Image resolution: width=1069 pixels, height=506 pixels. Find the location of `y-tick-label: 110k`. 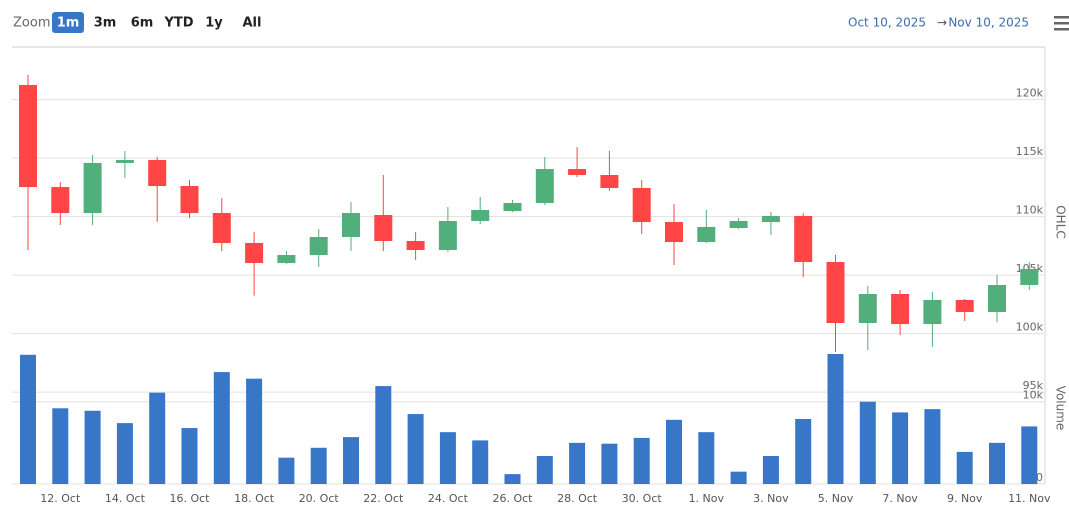

y-tick-label: 110k is located at coordinates (1030, 210).